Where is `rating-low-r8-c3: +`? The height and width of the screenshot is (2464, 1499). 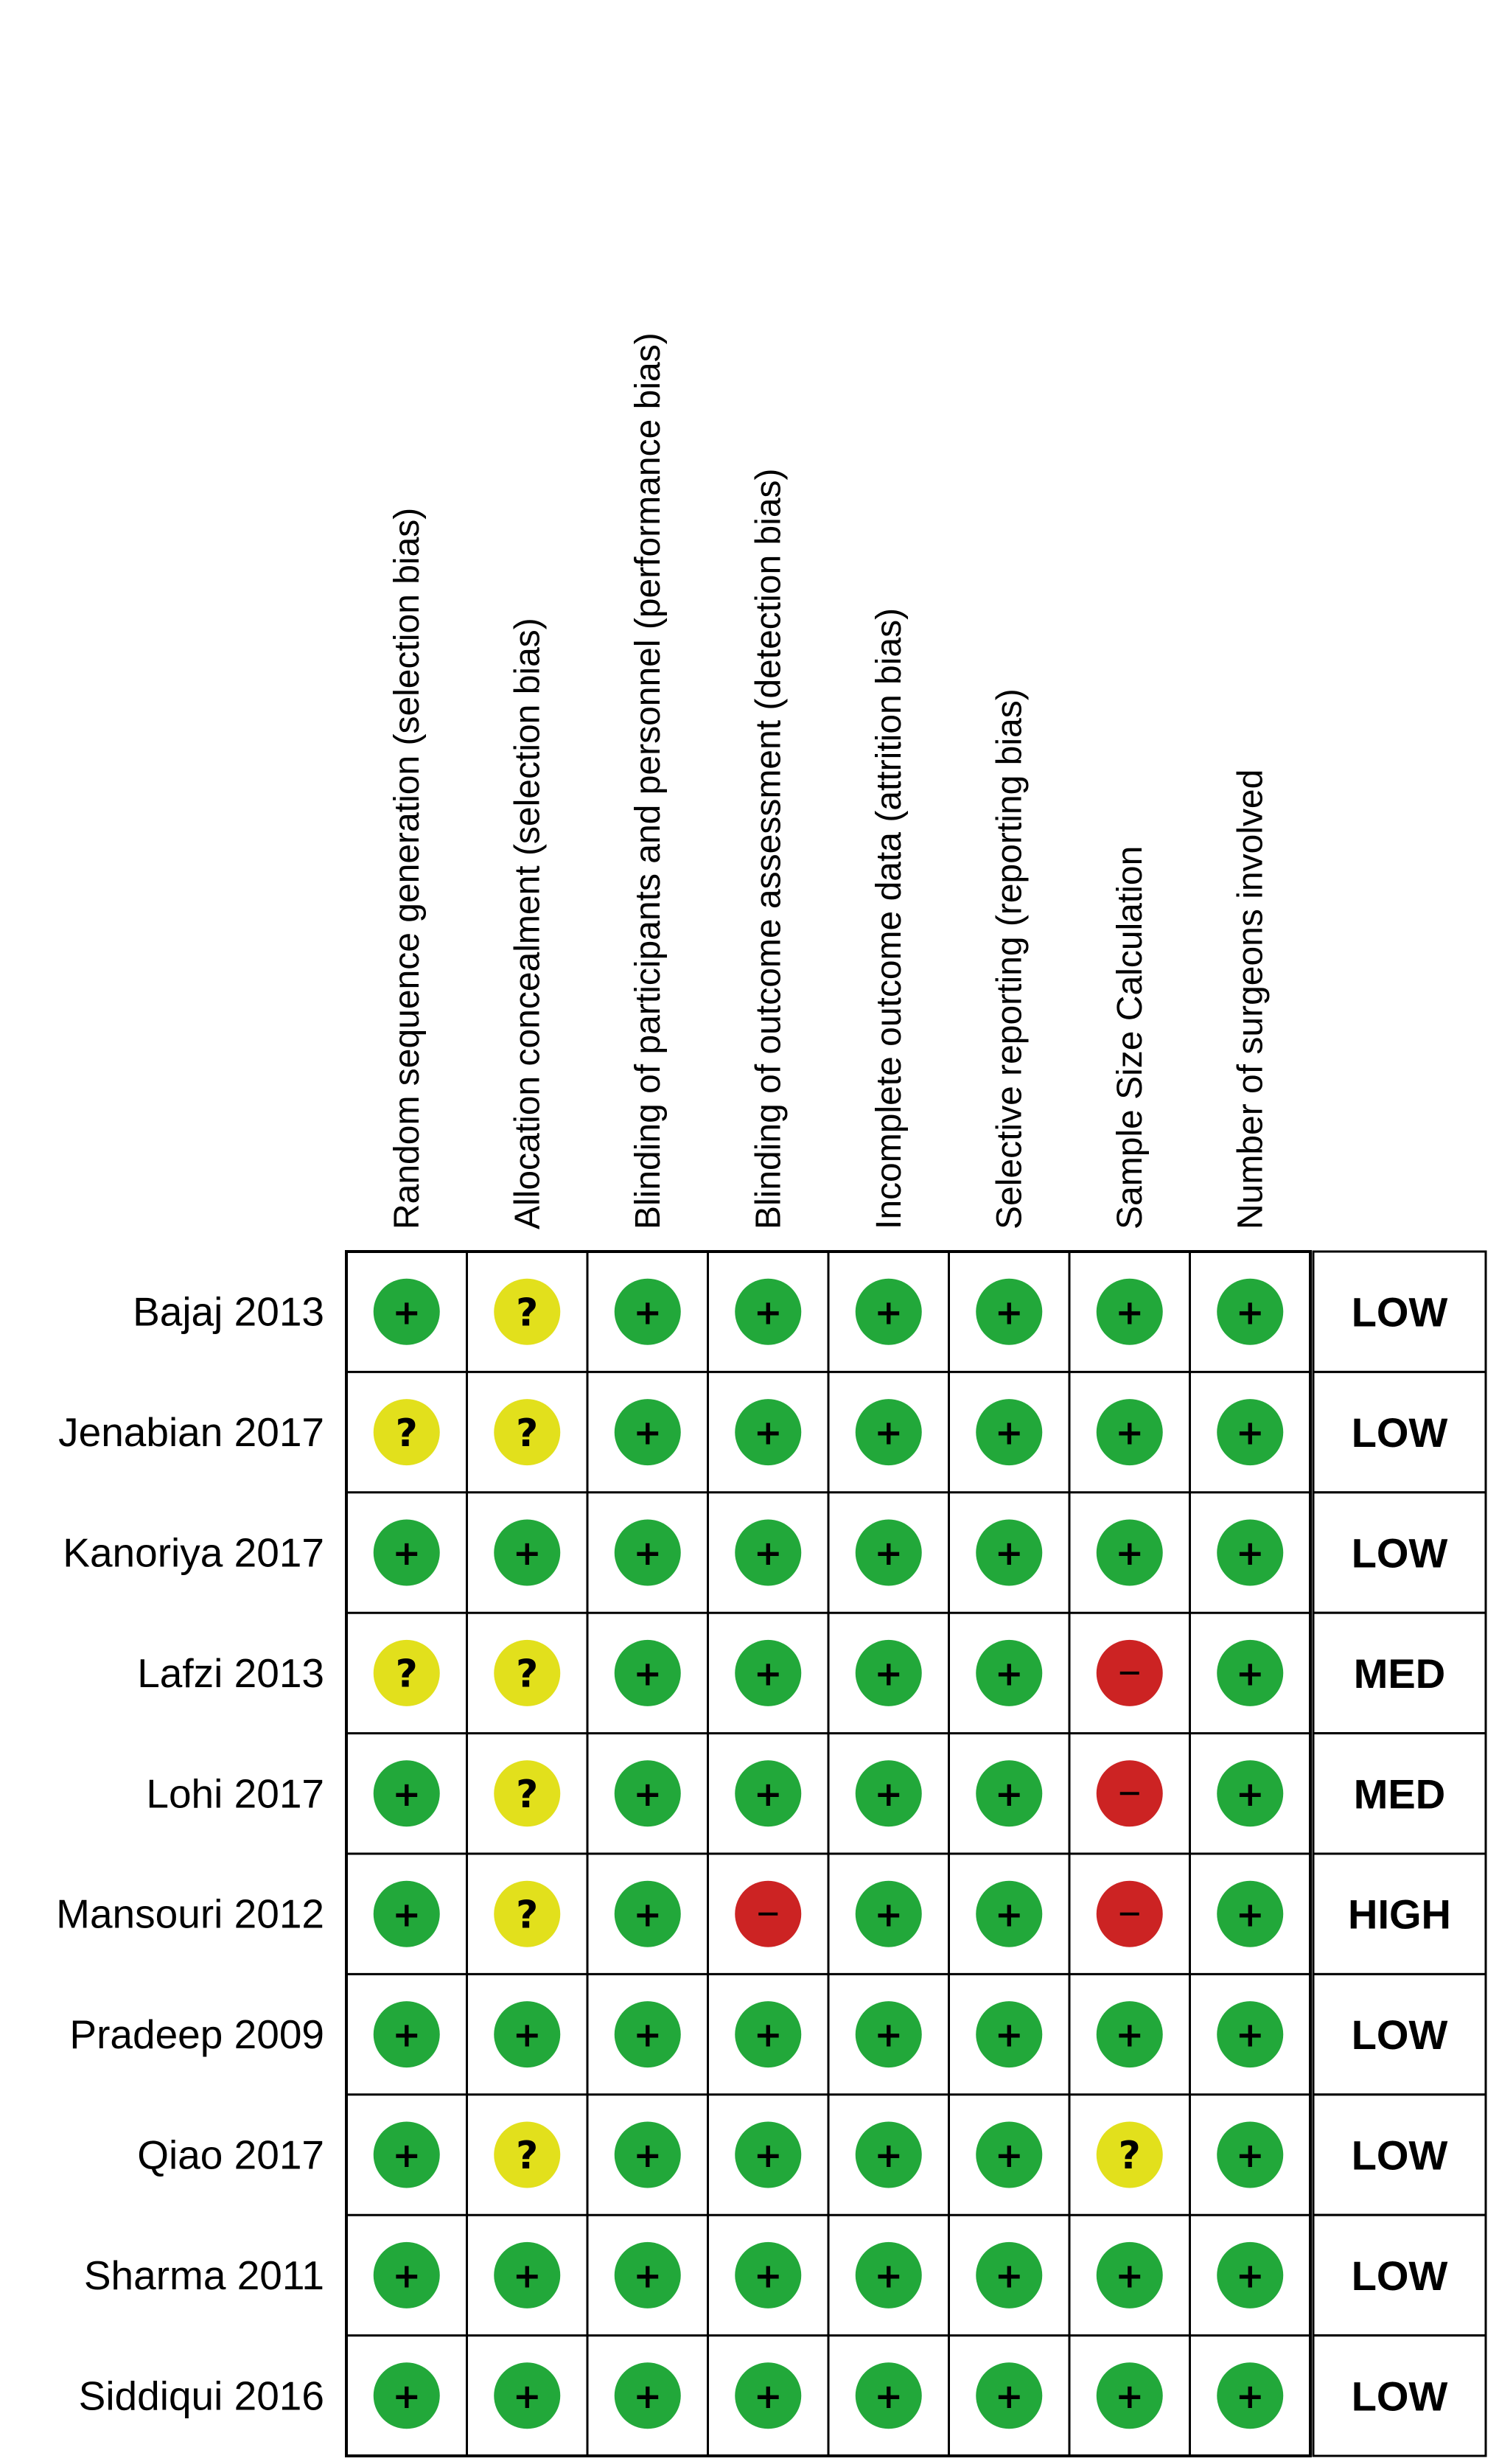 rating-low-r8-c3: + is located at coordinates (647, 2154).